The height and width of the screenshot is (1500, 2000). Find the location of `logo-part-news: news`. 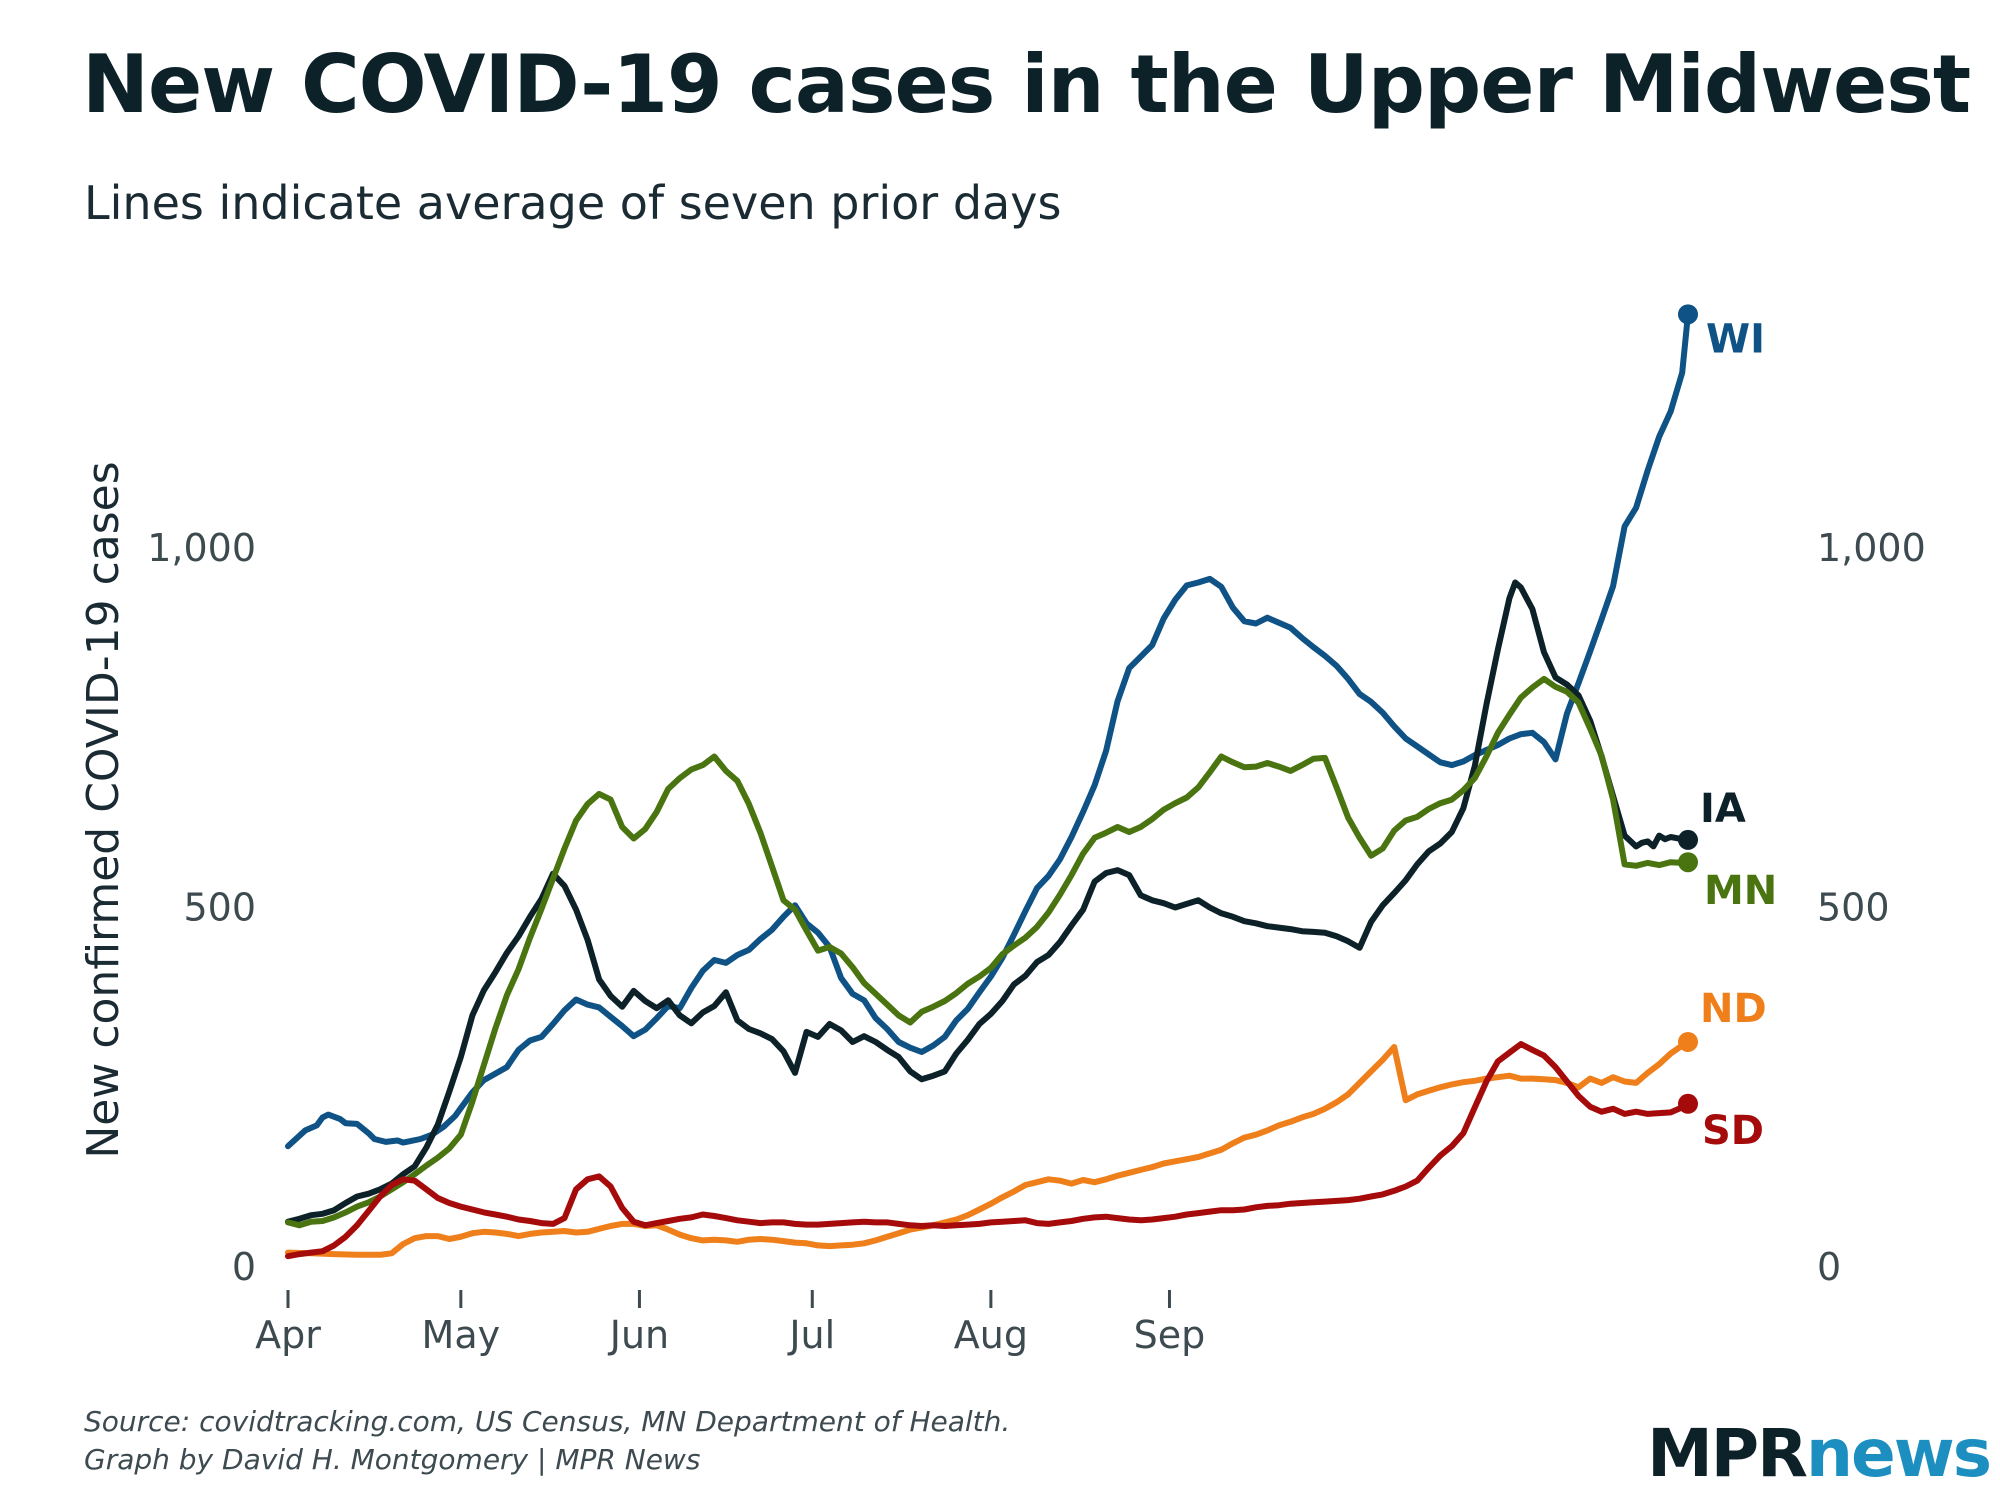

logo-part-news: news is located at coordinates (1898, 1453).